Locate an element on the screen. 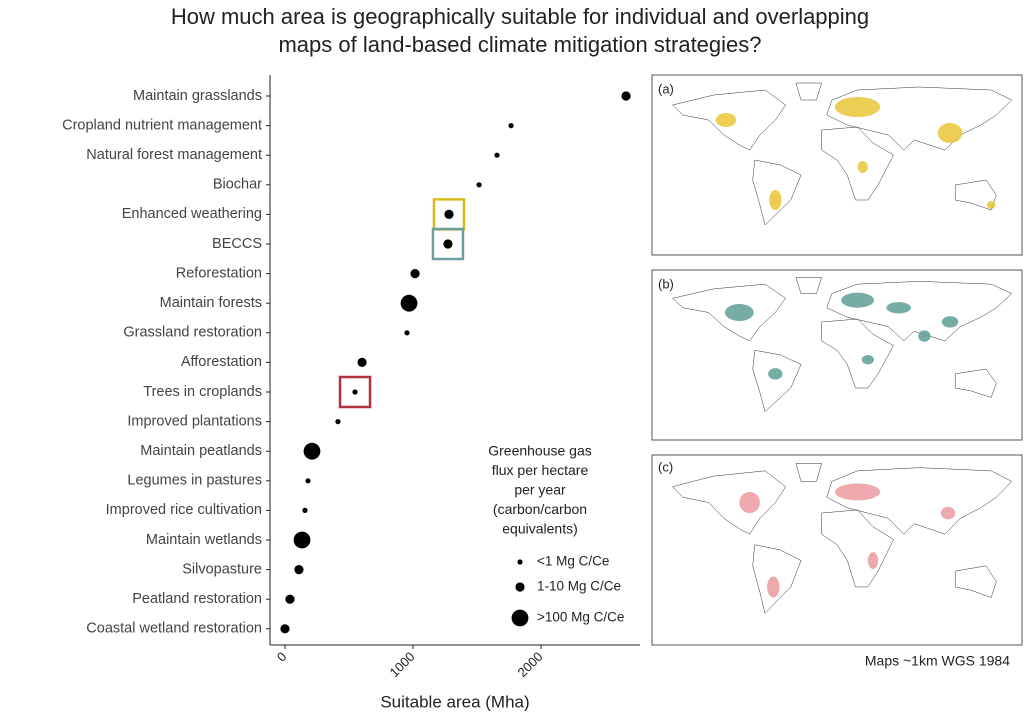 The image size is (1024, 721). y-tick-label: Maintain grasslands is located at coordinates (197, 96).